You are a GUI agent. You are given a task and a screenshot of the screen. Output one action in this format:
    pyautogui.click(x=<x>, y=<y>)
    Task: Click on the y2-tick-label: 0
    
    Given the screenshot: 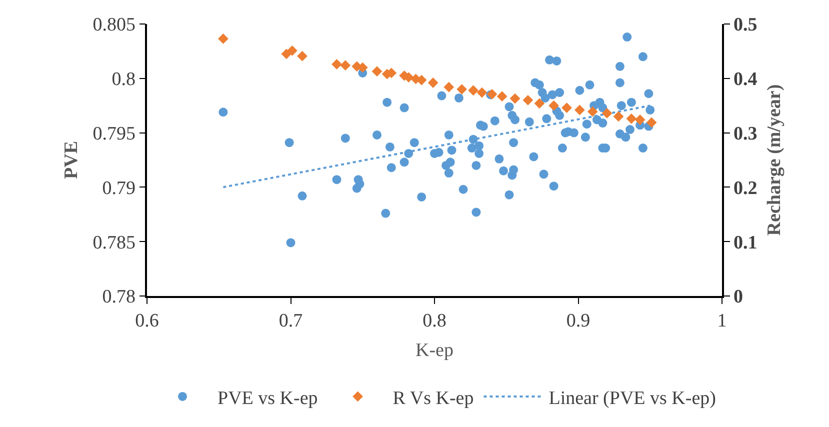 What is the action you would take?
    pyautogui.click(x=739, y=297)
    